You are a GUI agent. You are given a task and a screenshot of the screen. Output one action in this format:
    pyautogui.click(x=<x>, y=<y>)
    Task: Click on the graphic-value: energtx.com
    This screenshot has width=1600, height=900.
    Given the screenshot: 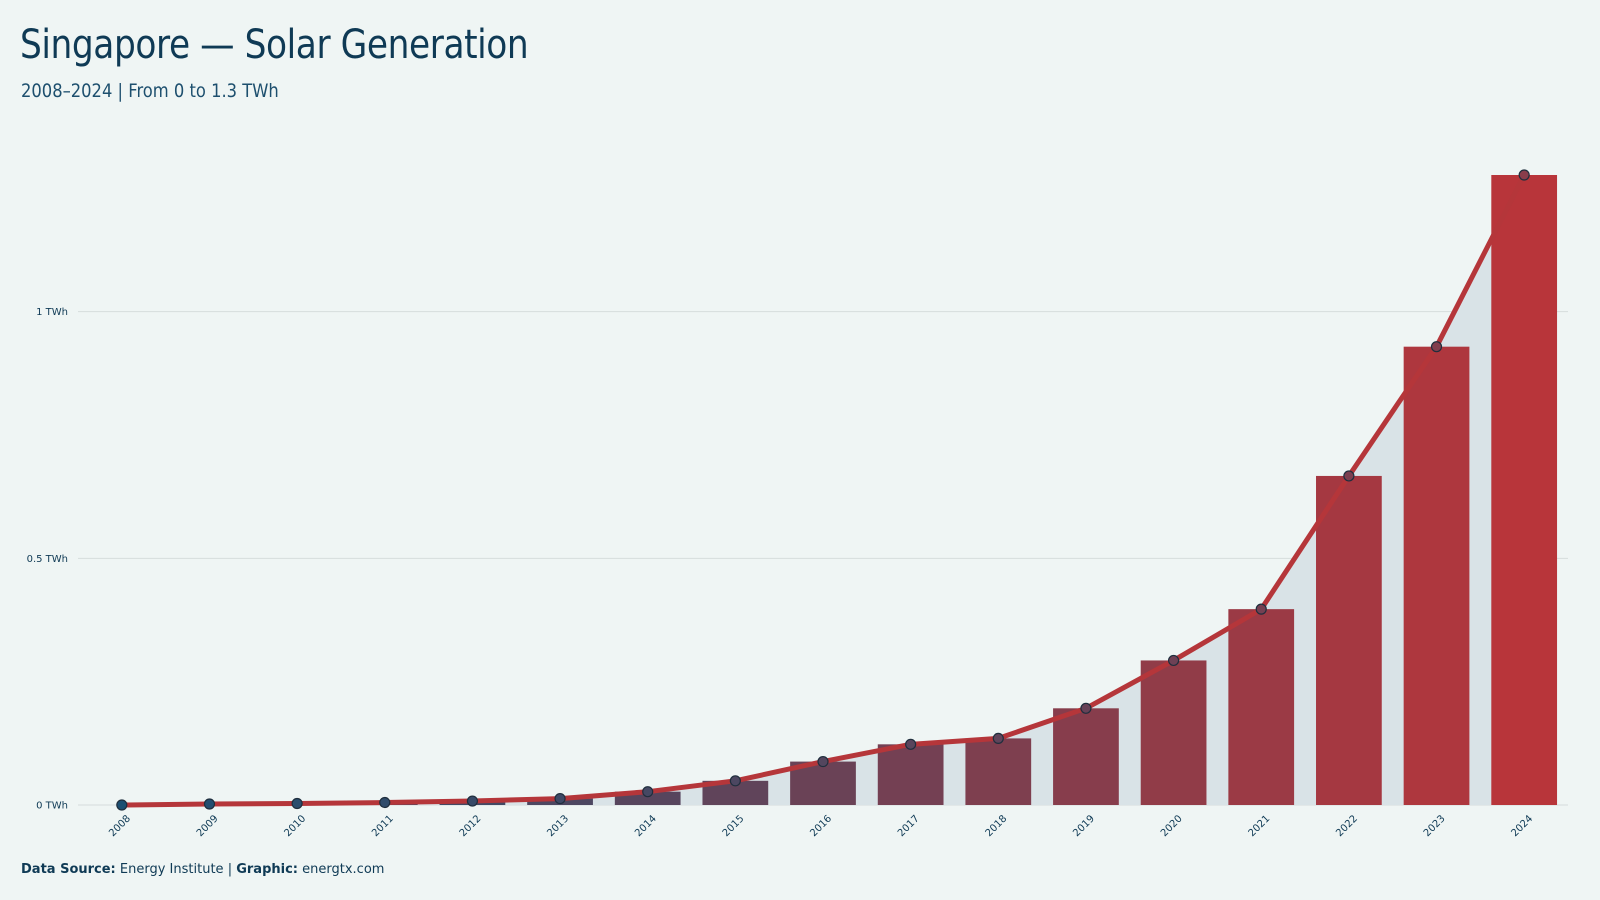 What is the action you would take?
    pyautogui.click(x=343, y=869)
    